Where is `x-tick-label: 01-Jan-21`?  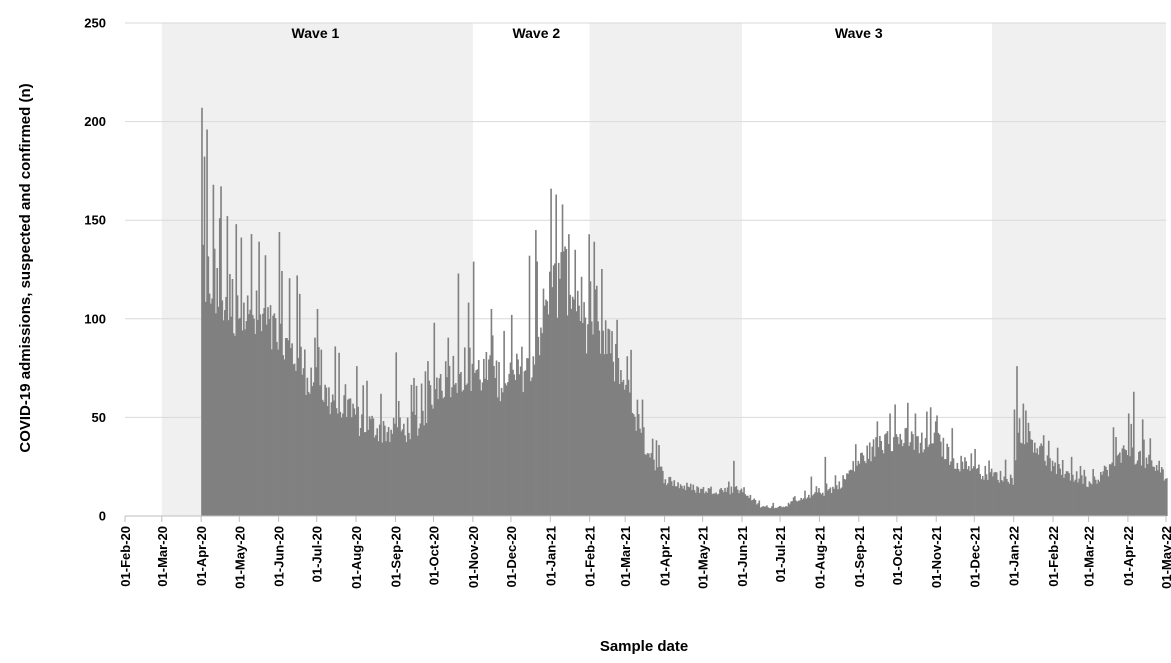
x-tick-label: 01-Jan-21 is located at coordinates (550, 556).